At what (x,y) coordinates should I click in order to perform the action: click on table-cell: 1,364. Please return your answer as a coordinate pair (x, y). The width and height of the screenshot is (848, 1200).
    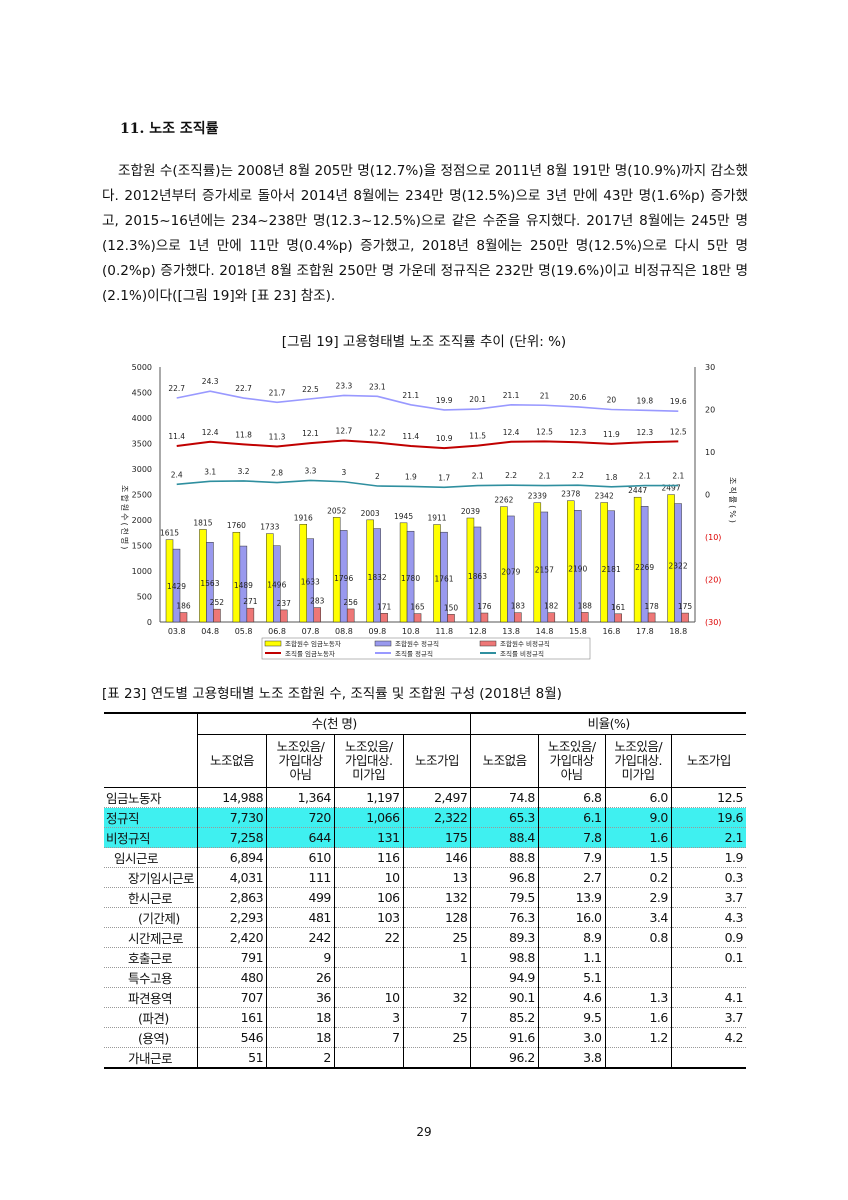
    Looking at the image, I should click on (300, 797).